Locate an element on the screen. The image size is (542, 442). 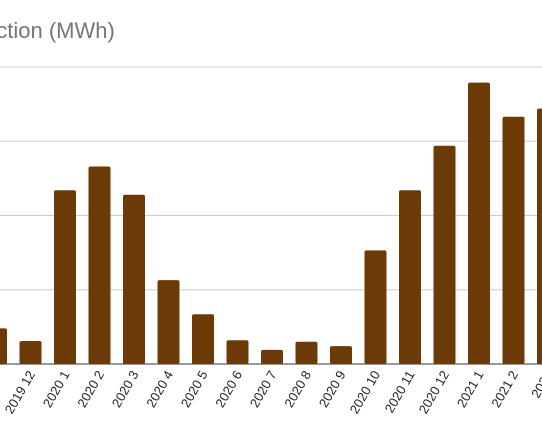
x-tick-label: 2020 1 is located at coordinates (56, 389).